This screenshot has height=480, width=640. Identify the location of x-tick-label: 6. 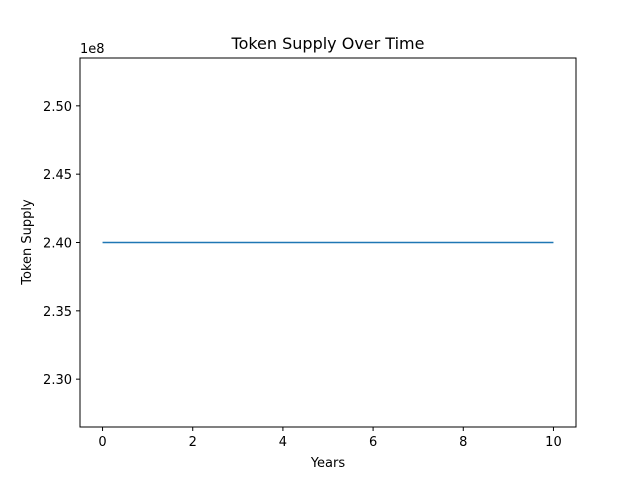
(373, 442).